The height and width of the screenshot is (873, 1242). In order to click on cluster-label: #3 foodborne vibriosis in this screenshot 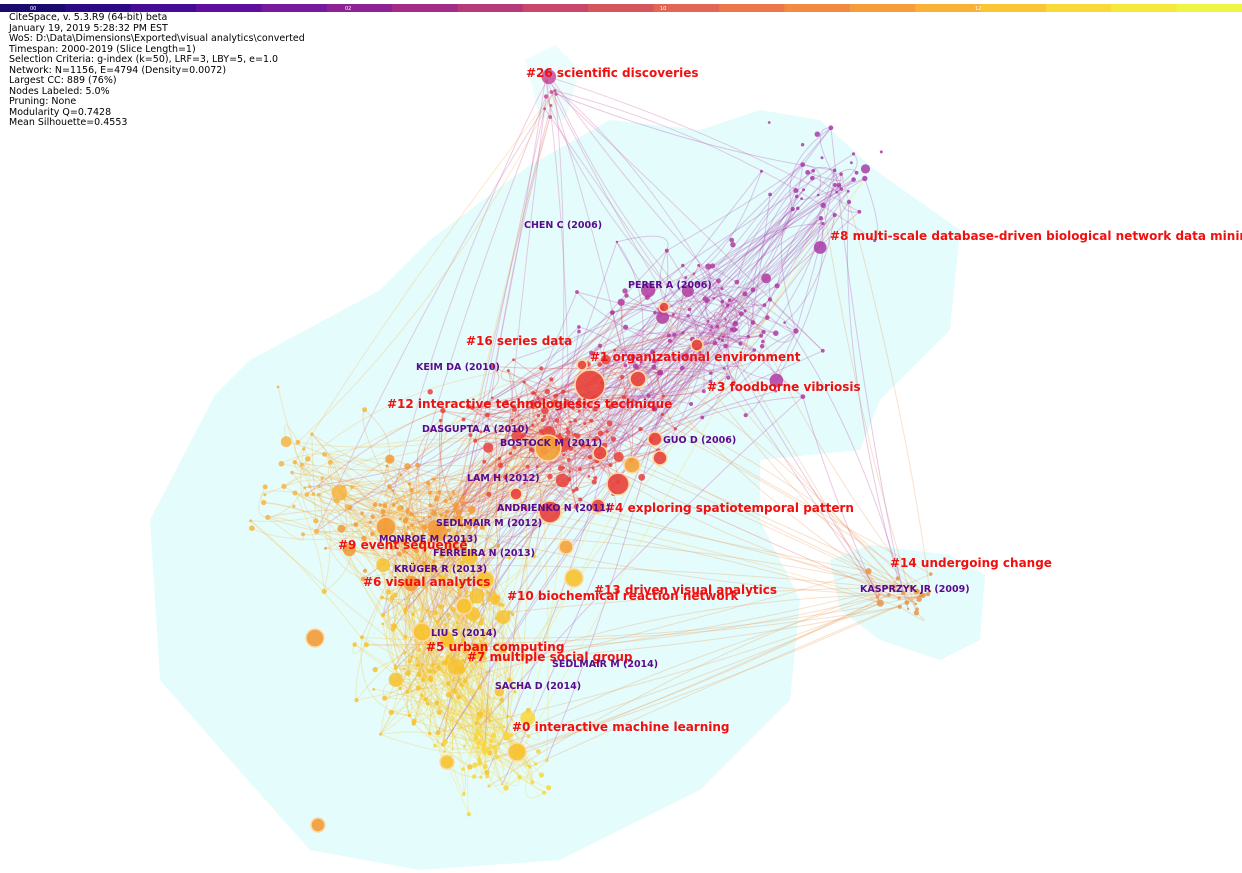, I will do `click(784, 387)`.